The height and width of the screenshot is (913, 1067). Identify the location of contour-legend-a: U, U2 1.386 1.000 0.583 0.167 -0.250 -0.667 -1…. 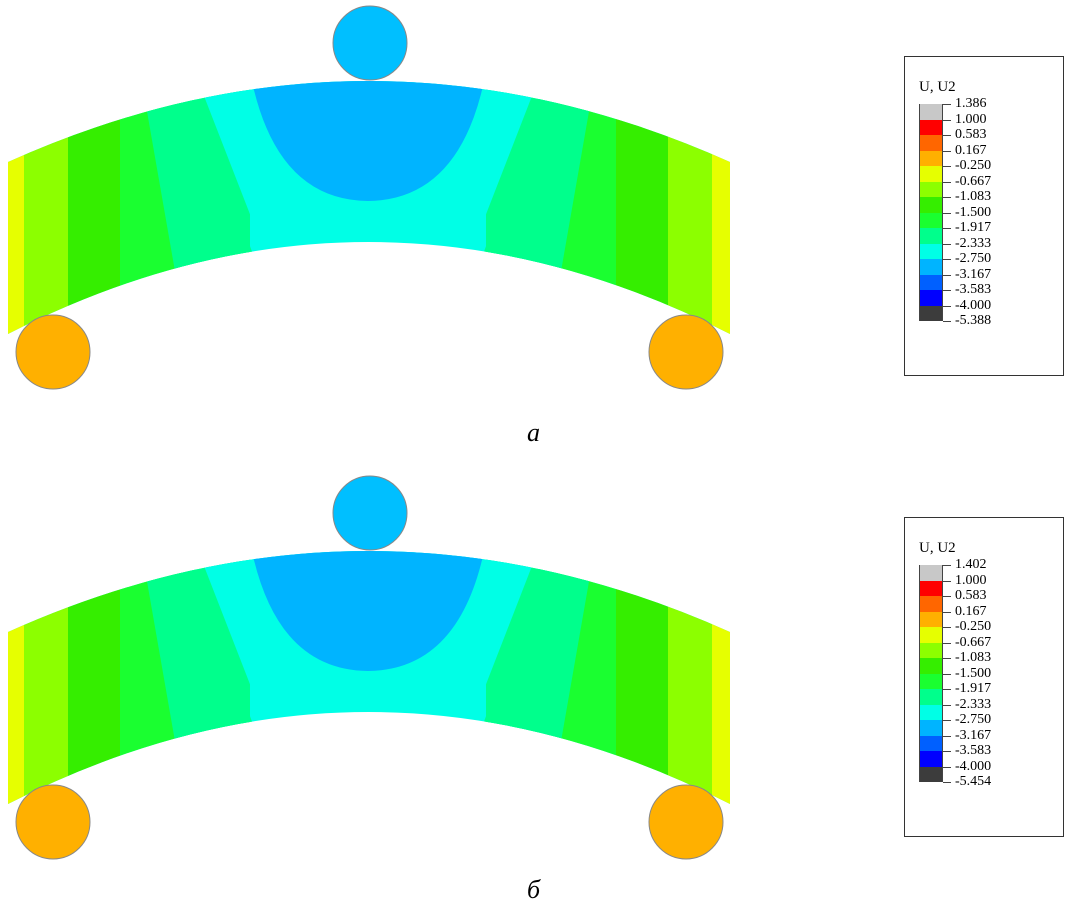
(984, 216).